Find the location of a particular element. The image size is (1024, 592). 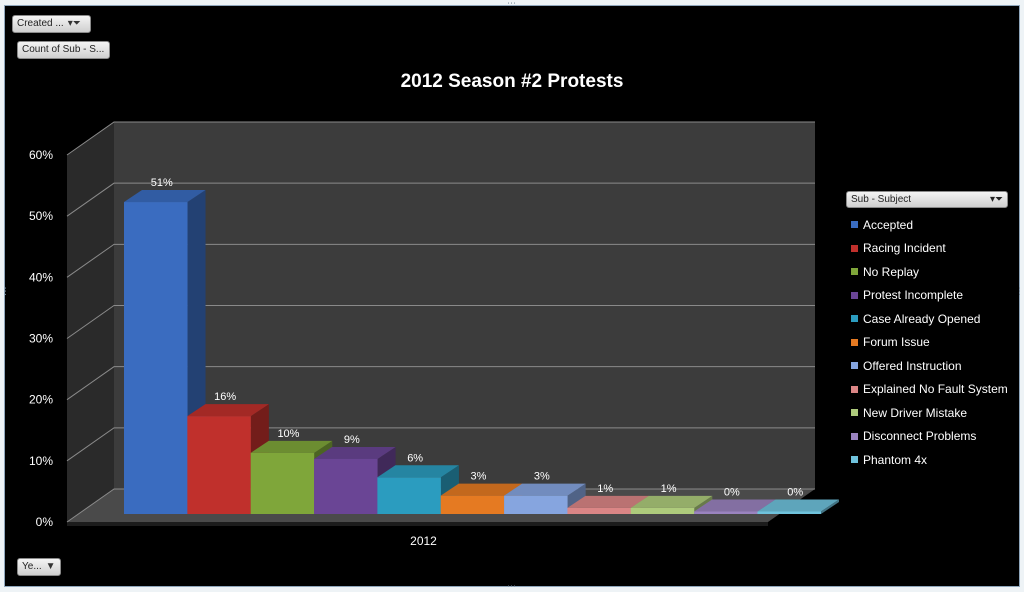

axis-field-button: Ye... ▼ is located at coordinates (39, 567).